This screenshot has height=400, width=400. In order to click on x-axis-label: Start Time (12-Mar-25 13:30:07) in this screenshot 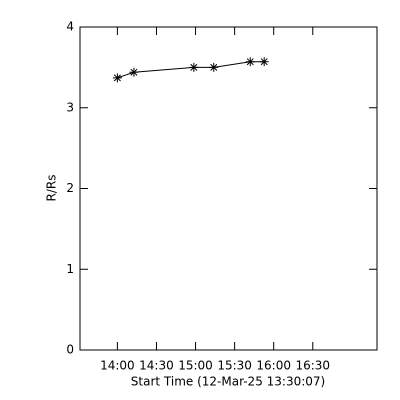, I will do `click(228, 382)`.